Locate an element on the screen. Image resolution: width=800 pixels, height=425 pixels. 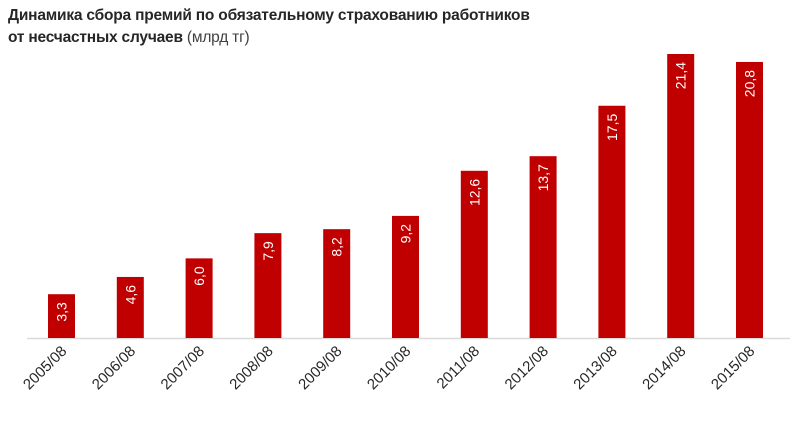
x-tick-label: 2015/08 is located at coordinates (733, 368).